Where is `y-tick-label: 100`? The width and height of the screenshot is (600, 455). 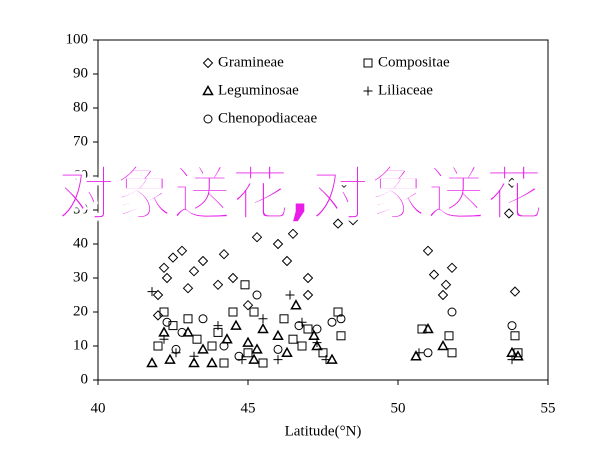 y-tick-label: 100 is located at coordinates (77, 39).